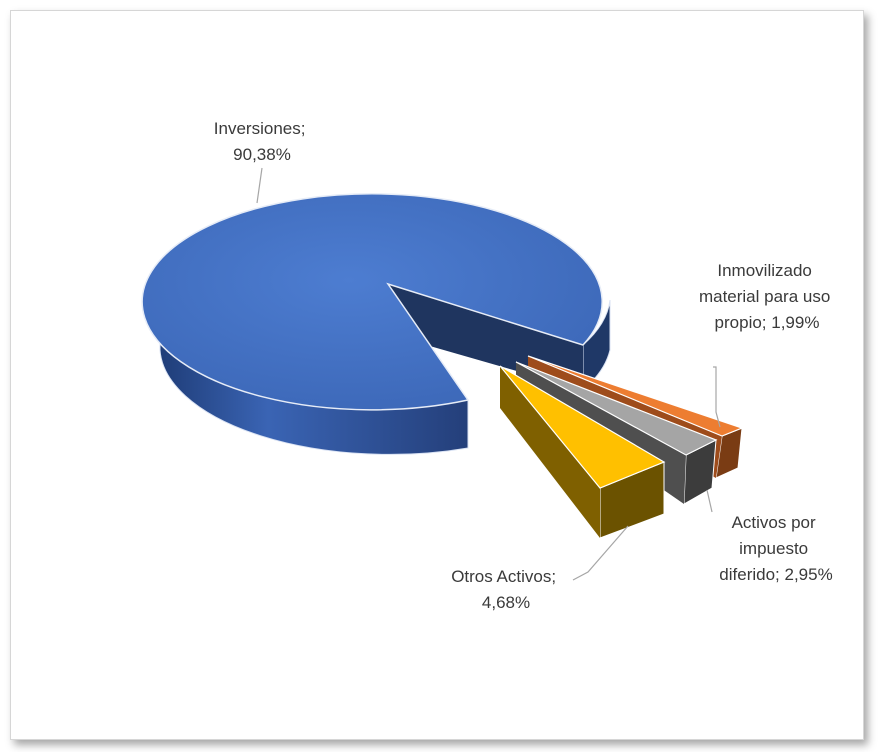 The height and width of the screenshot is (752, 879). Describe the element at coordinates (262, 141) in the screenshot. I see `label-inversiones: Inversiones; 90,38%` at that location.